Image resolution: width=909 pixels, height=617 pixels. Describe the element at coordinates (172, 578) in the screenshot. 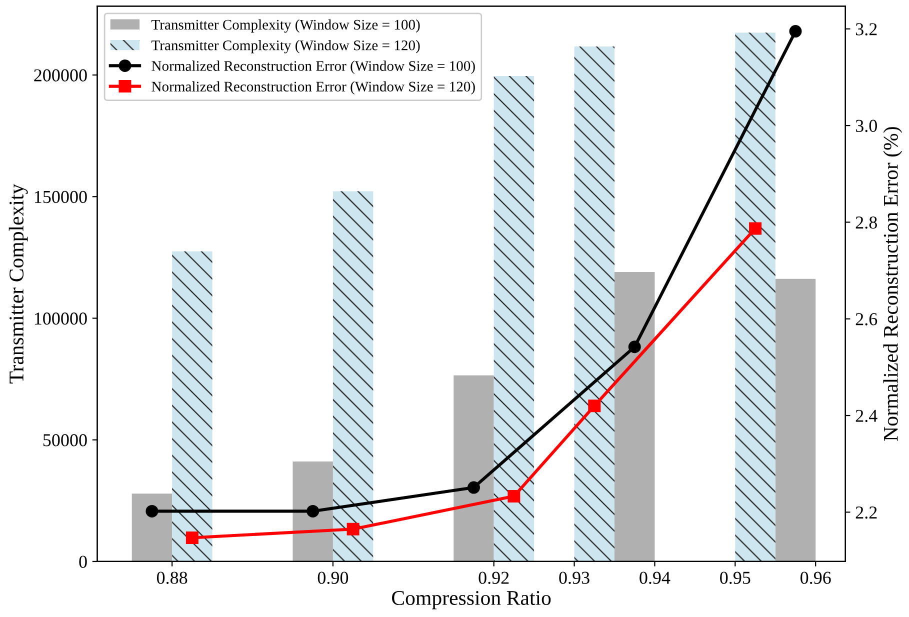

I see `x-tick-label: 0.88` at that location.